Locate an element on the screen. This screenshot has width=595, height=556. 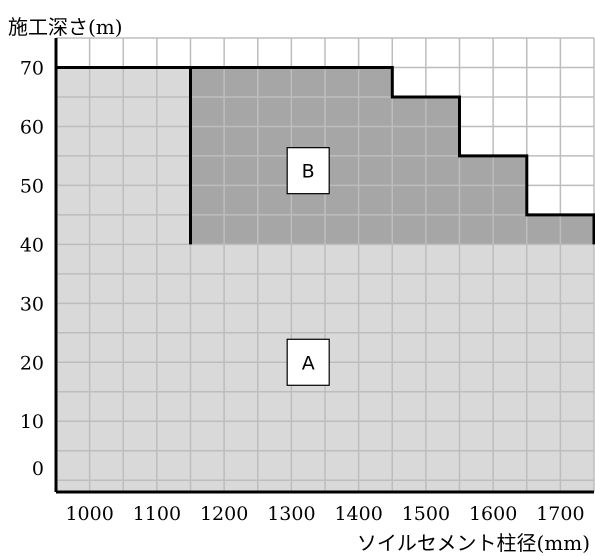
region-b-label: B is located at coordinates (308, 172).